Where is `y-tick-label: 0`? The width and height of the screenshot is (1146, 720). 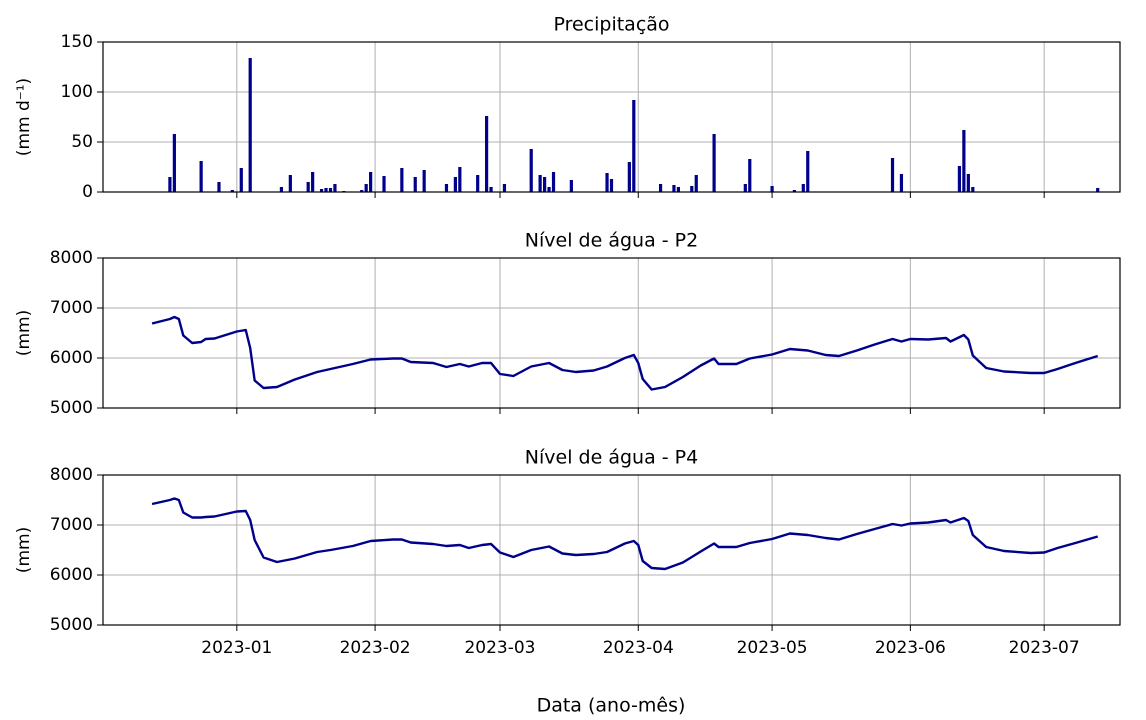
y-tick-label: 0 is located at coordinates (87, 192).